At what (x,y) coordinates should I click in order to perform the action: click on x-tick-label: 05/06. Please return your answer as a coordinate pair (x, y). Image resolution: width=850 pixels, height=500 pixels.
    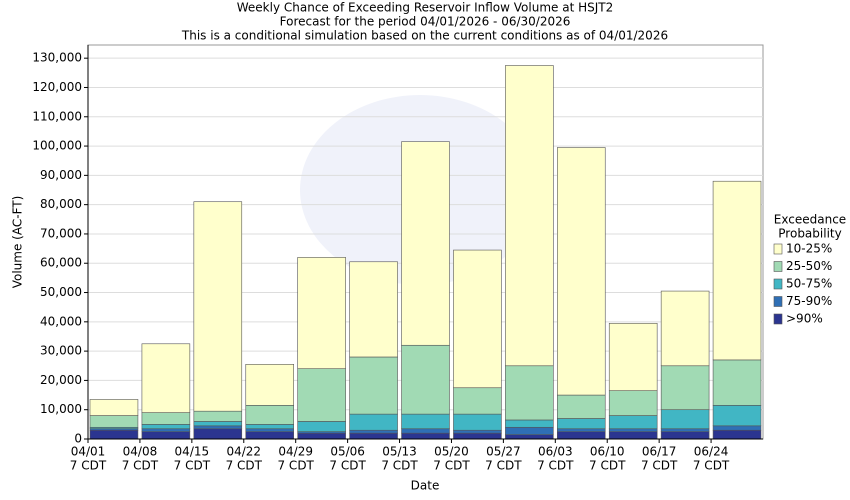
    Looking at the image, I should click on (347, 452).